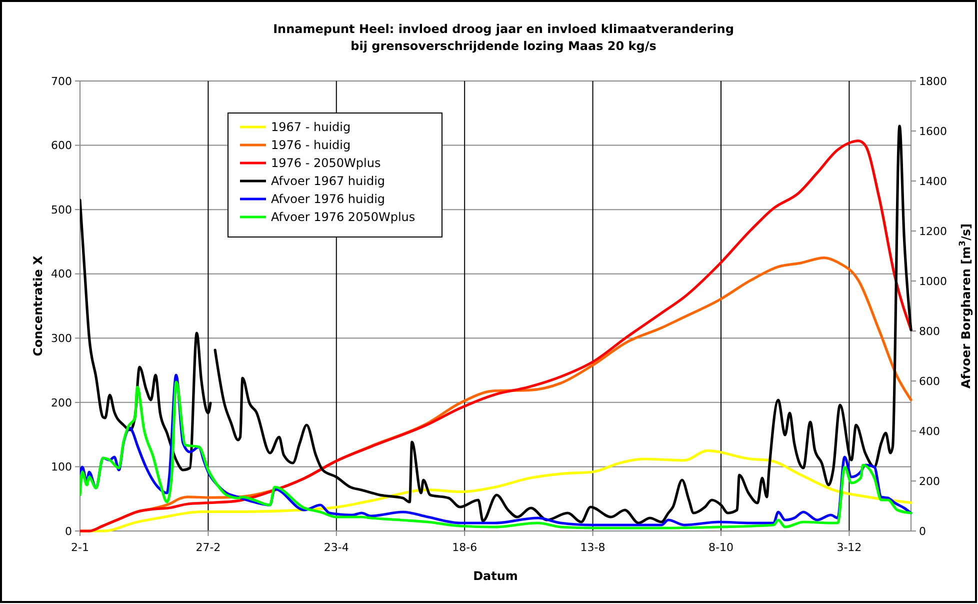 The image size is (978, 604). Describe the element at coordinates (933, 181) in the screenshot. I see `y2-tick-label: 1400` at that location.